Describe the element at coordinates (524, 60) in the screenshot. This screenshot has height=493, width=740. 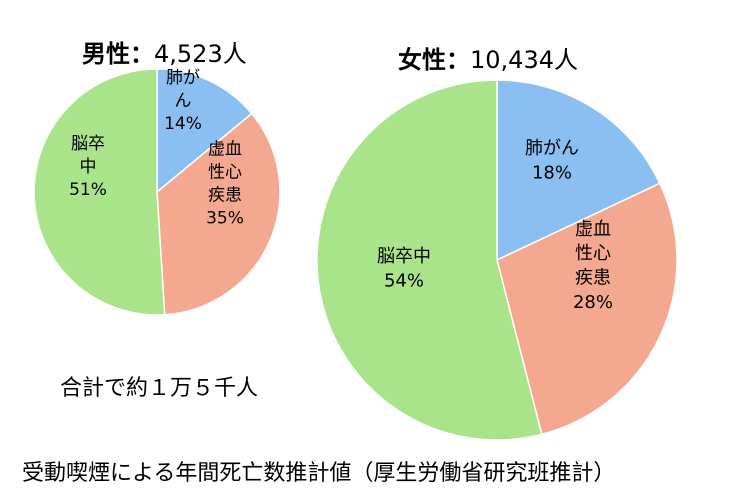
I see `female-title-value: 10,434人` at that location.